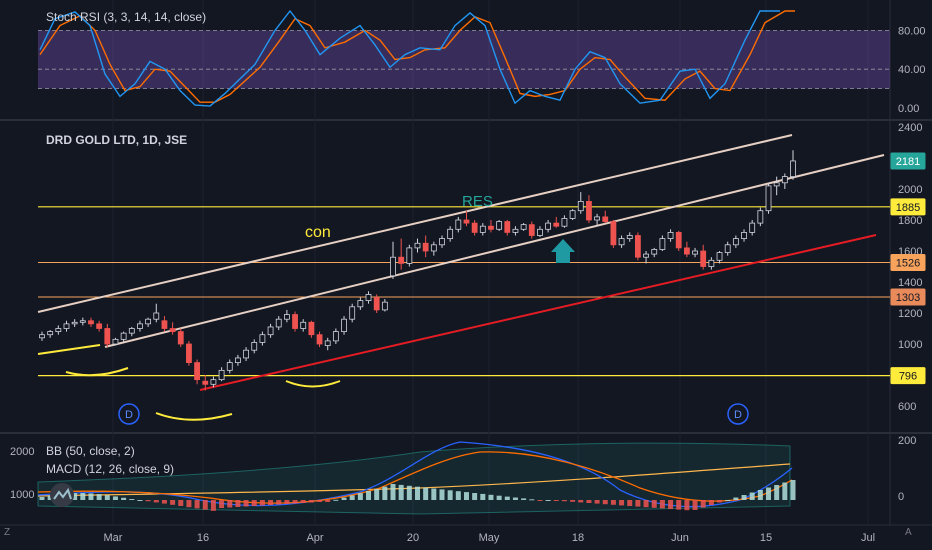 This screenshot has width=932, height=550. Describe the element at coordinates (578, 538) in the screenshot. I see `x-tick-label: 18` at that location.